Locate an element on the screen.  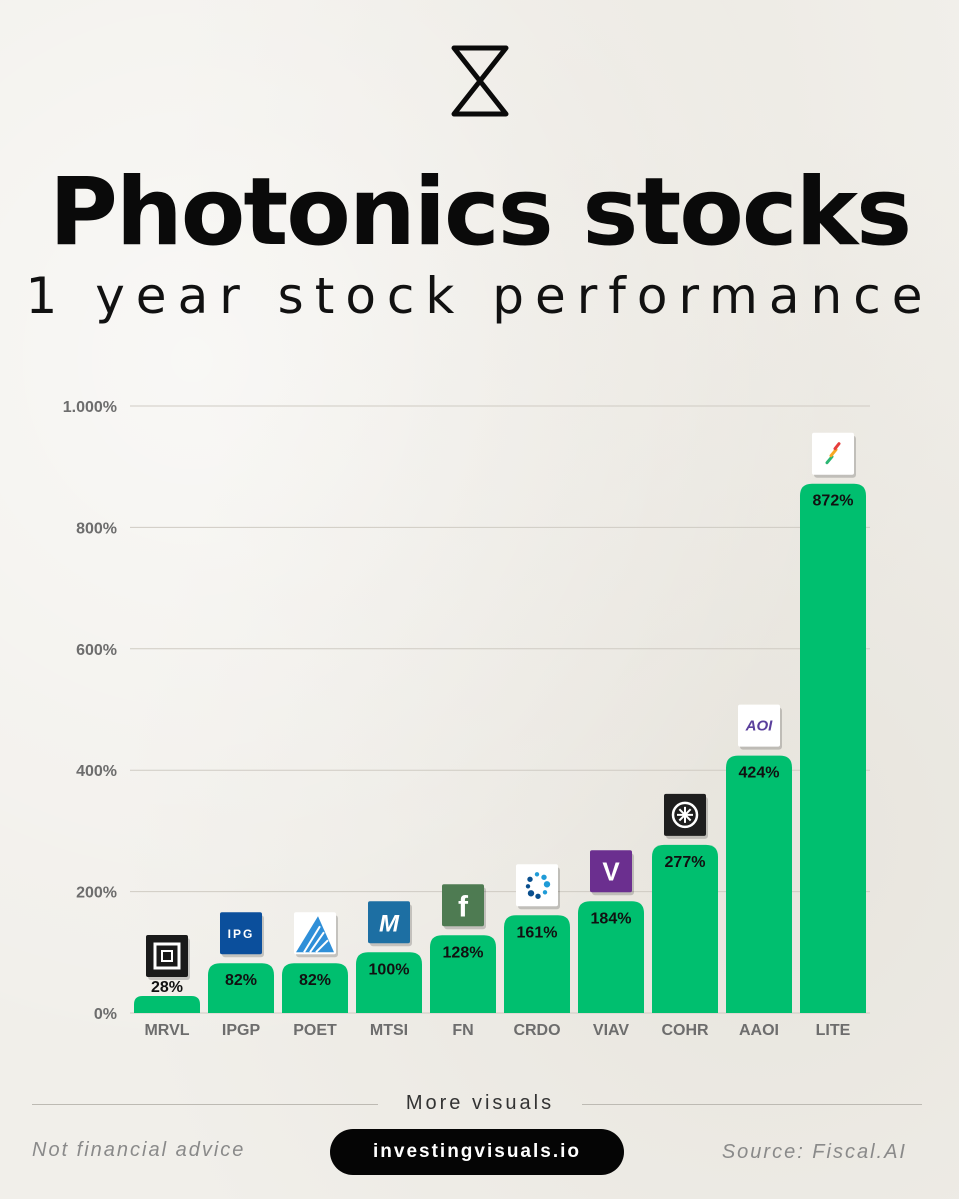
value-label-mrvl: 28% is located at coordinates (167, 987).